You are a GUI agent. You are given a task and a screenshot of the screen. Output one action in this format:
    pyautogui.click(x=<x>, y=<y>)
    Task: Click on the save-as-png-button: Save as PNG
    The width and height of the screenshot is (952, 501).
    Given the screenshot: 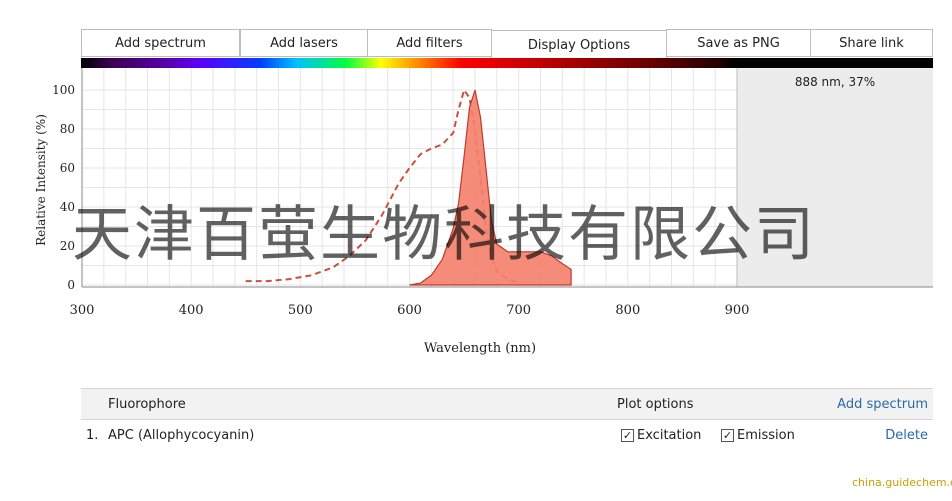 What is the action you would take?
    pyautogui.click(x=738, y=43)
    